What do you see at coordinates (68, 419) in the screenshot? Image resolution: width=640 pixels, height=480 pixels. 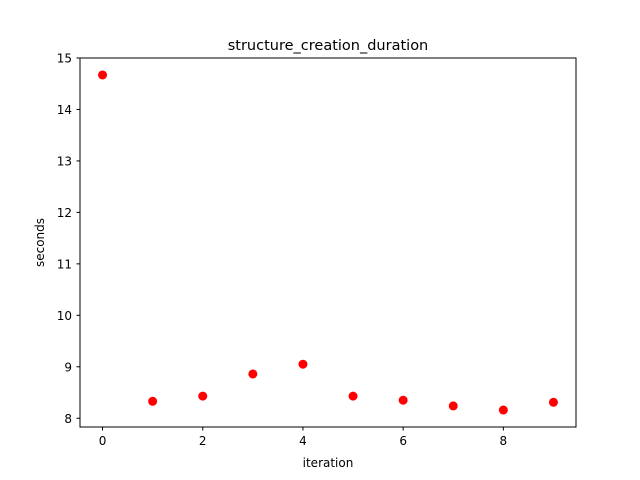 I see `y-tick-label: 8` at bounding box center [68, 419].